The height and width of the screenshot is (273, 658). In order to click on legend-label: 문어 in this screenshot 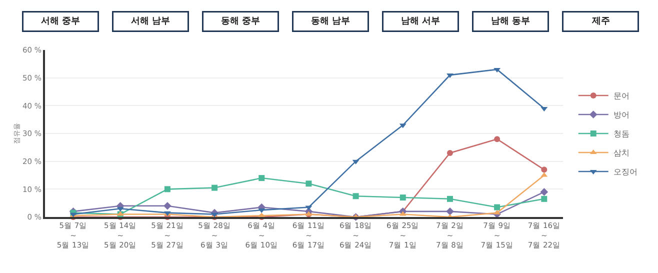, I will do `click(621, 96)`.